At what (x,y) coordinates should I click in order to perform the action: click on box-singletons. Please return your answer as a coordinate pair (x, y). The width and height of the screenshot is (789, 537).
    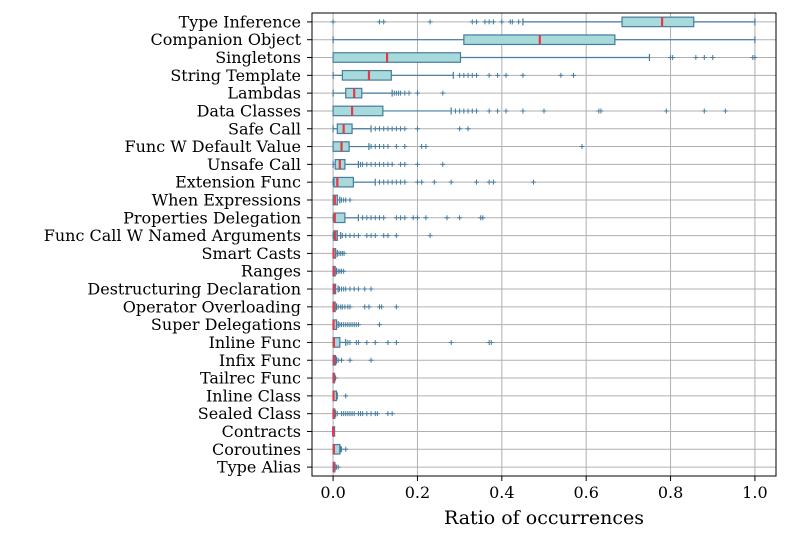
    Looking at the image, I should click on (545, 57).